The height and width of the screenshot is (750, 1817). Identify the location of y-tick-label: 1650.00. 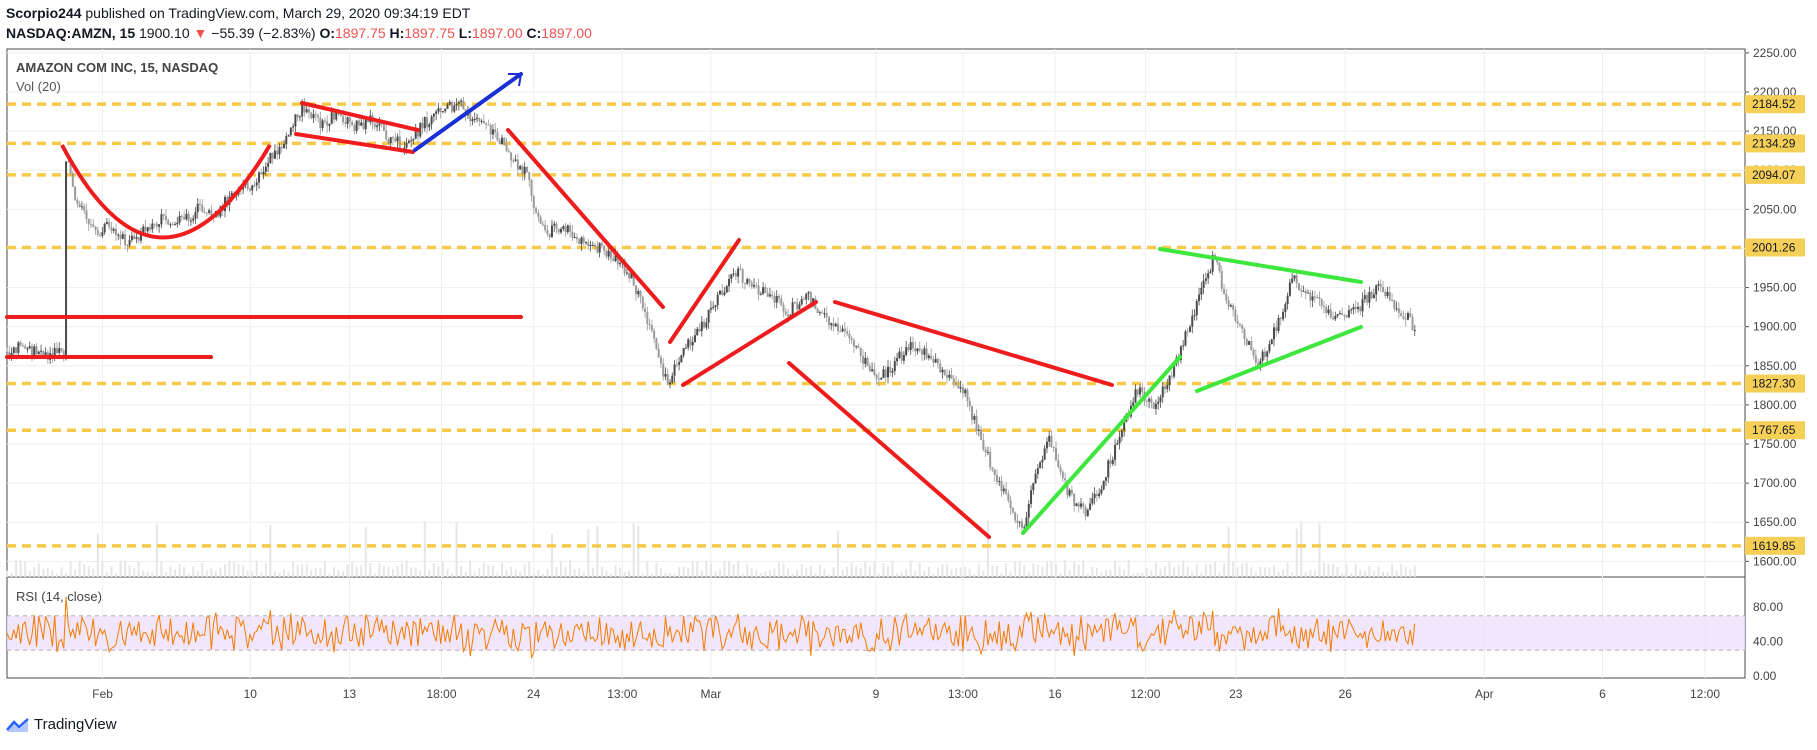
(1775, 522).